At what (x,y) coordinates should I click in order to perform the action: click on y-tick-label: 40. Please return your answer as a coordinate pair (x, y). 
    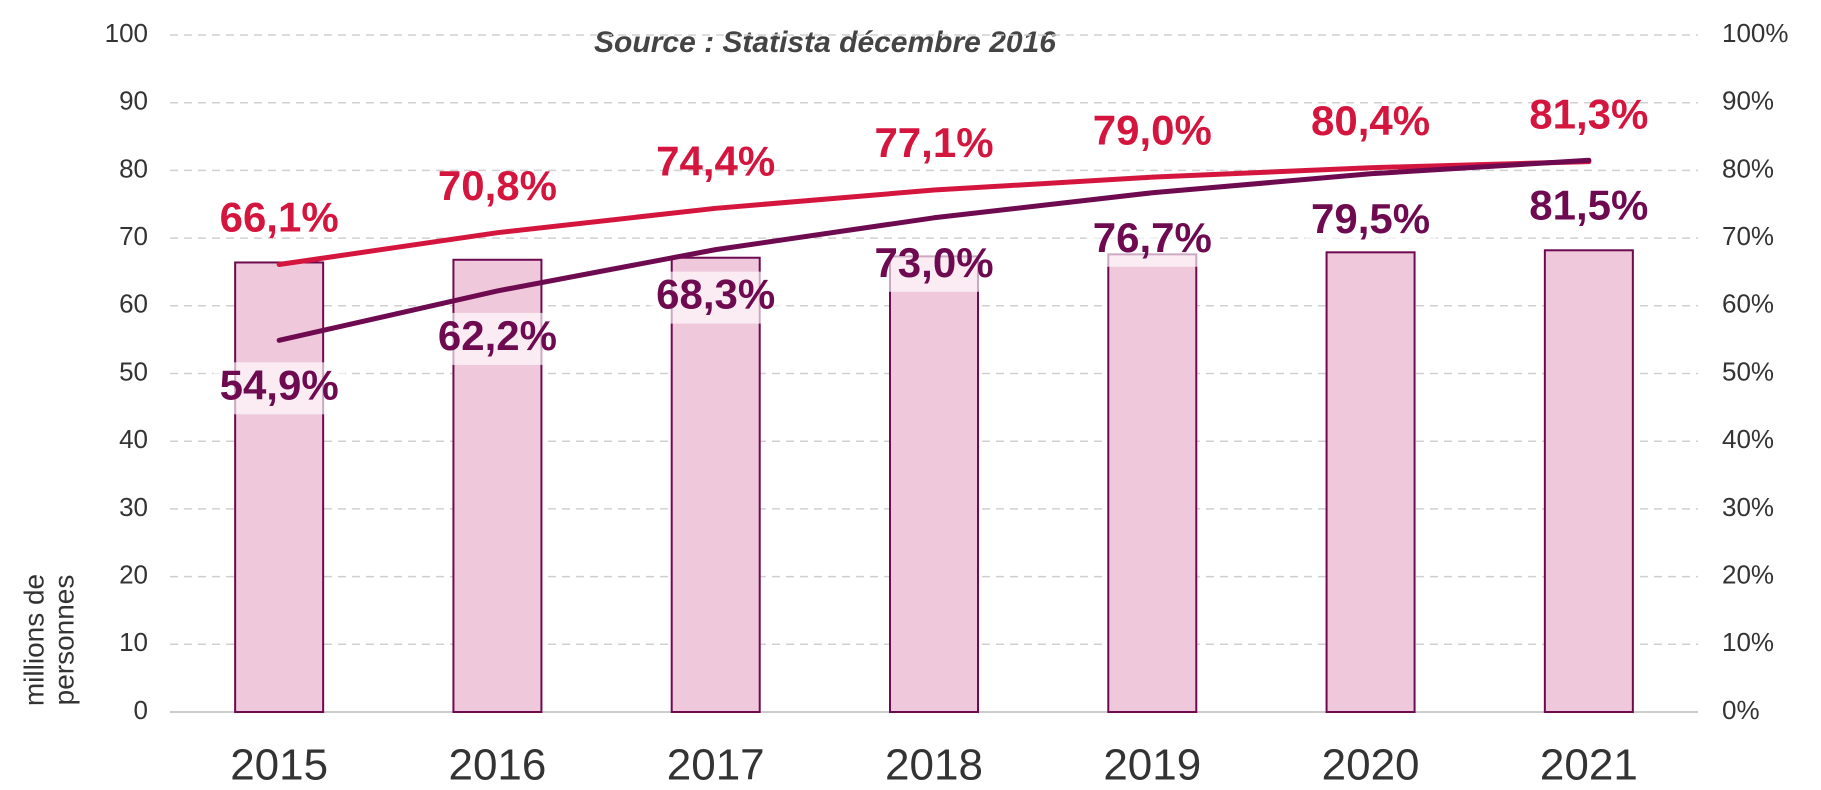
    Looking at the image, I should click on (133, 439).